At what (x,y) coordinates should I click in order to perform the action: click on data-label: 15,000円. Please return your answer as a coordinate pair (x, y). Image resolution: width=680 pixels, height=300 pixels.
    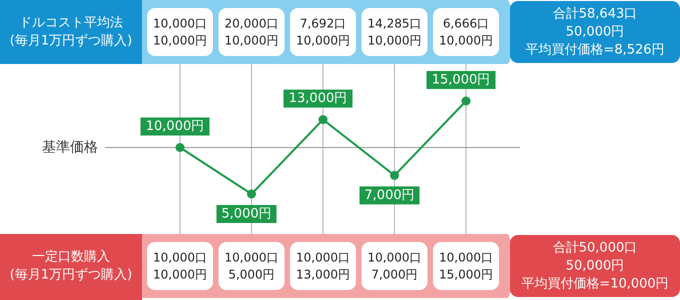
    Looking at the image, I should click on (461, 80).